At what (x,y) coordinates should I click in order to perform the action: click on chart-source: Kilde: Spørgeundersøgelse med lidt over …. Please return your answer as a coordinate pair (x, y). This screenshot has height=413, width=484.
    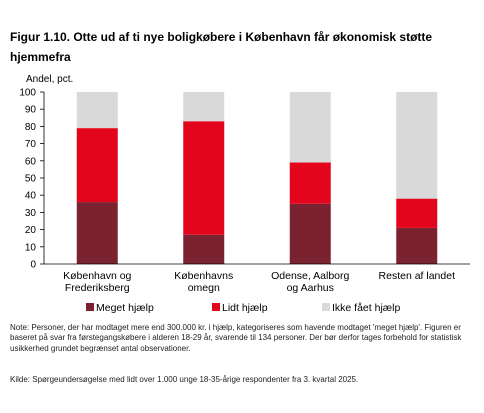
    Looking at the image, I should click on (184, 379).